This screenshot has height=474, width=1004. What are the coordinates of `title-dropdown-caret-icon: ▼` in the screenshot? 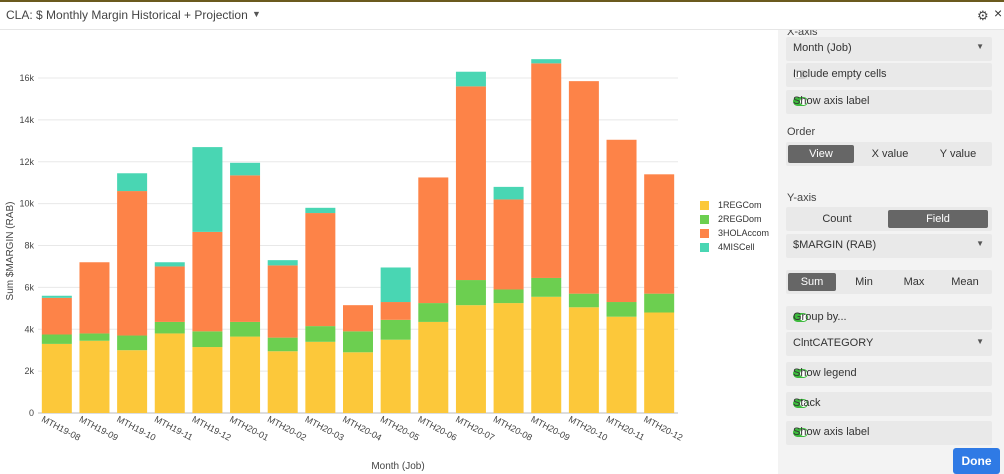 It's located at (256, 14).